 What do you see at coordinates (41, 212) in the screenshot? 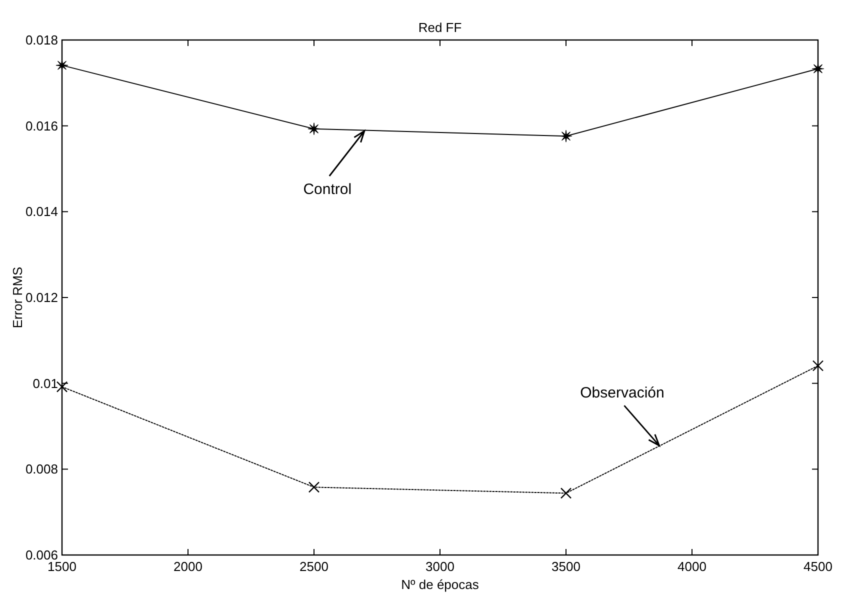
I see `y-tick-label: 0.014` at bounding box center [41, 212].